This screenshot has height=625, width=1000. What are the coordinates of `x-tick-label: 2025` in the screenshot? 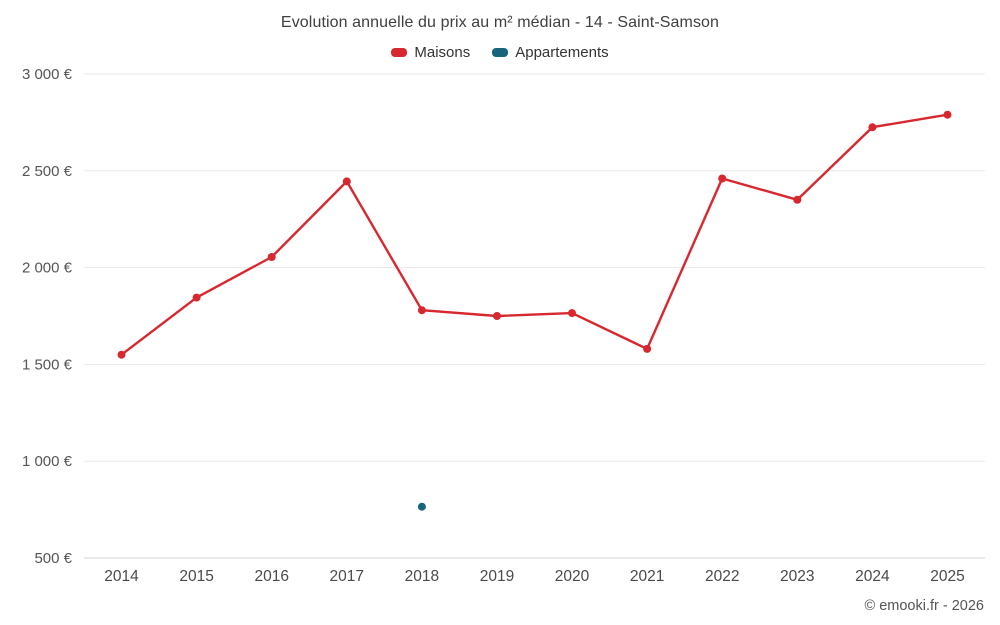 It's located at (947, 576).